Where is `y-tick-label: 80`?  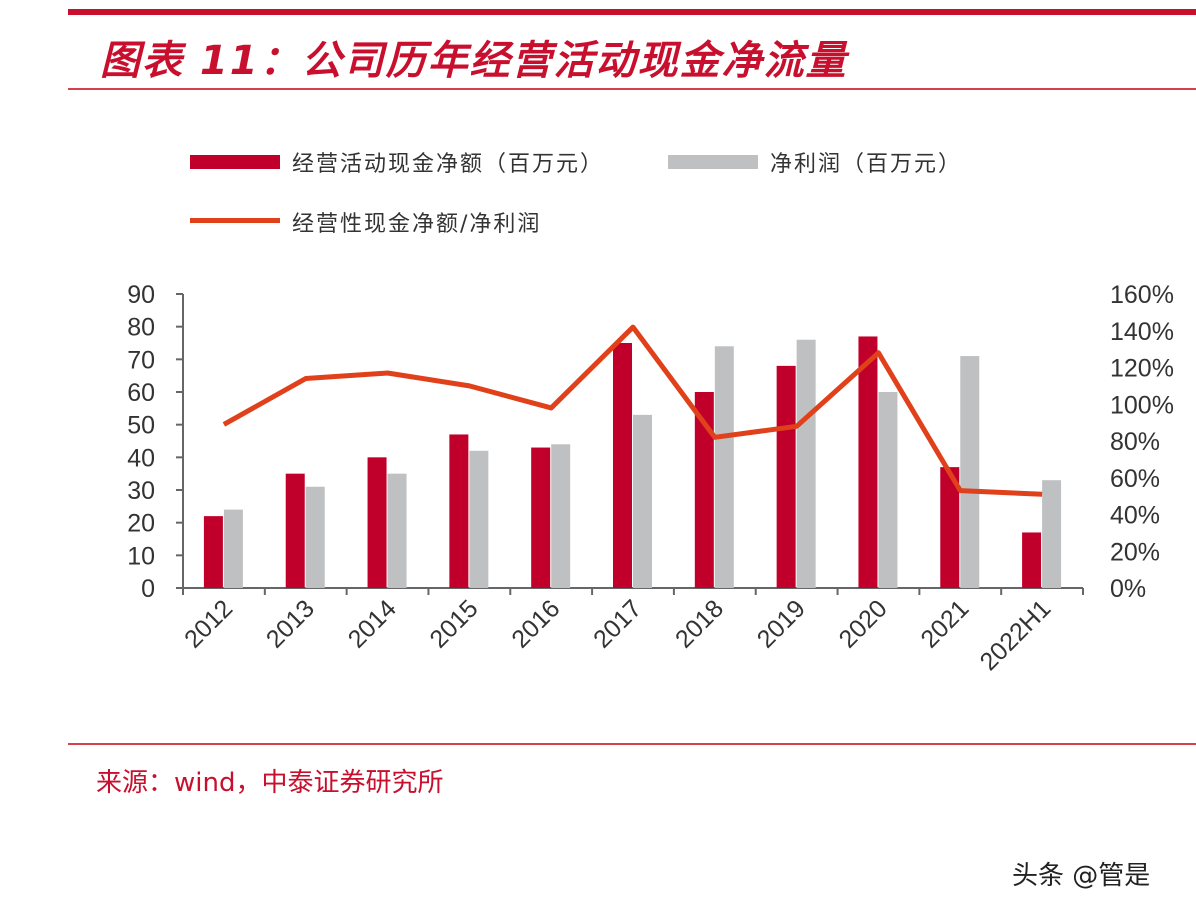
y-tick-label: 80 is located at coordinates (141, 328).